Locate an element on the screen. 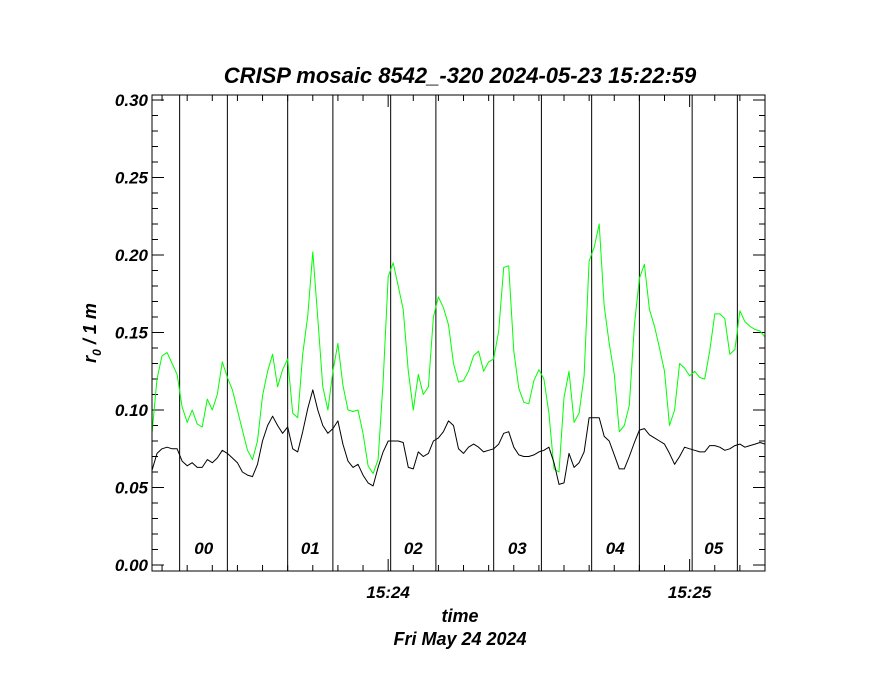  y-axis-title-main: r is located at coordinates (90, 359).